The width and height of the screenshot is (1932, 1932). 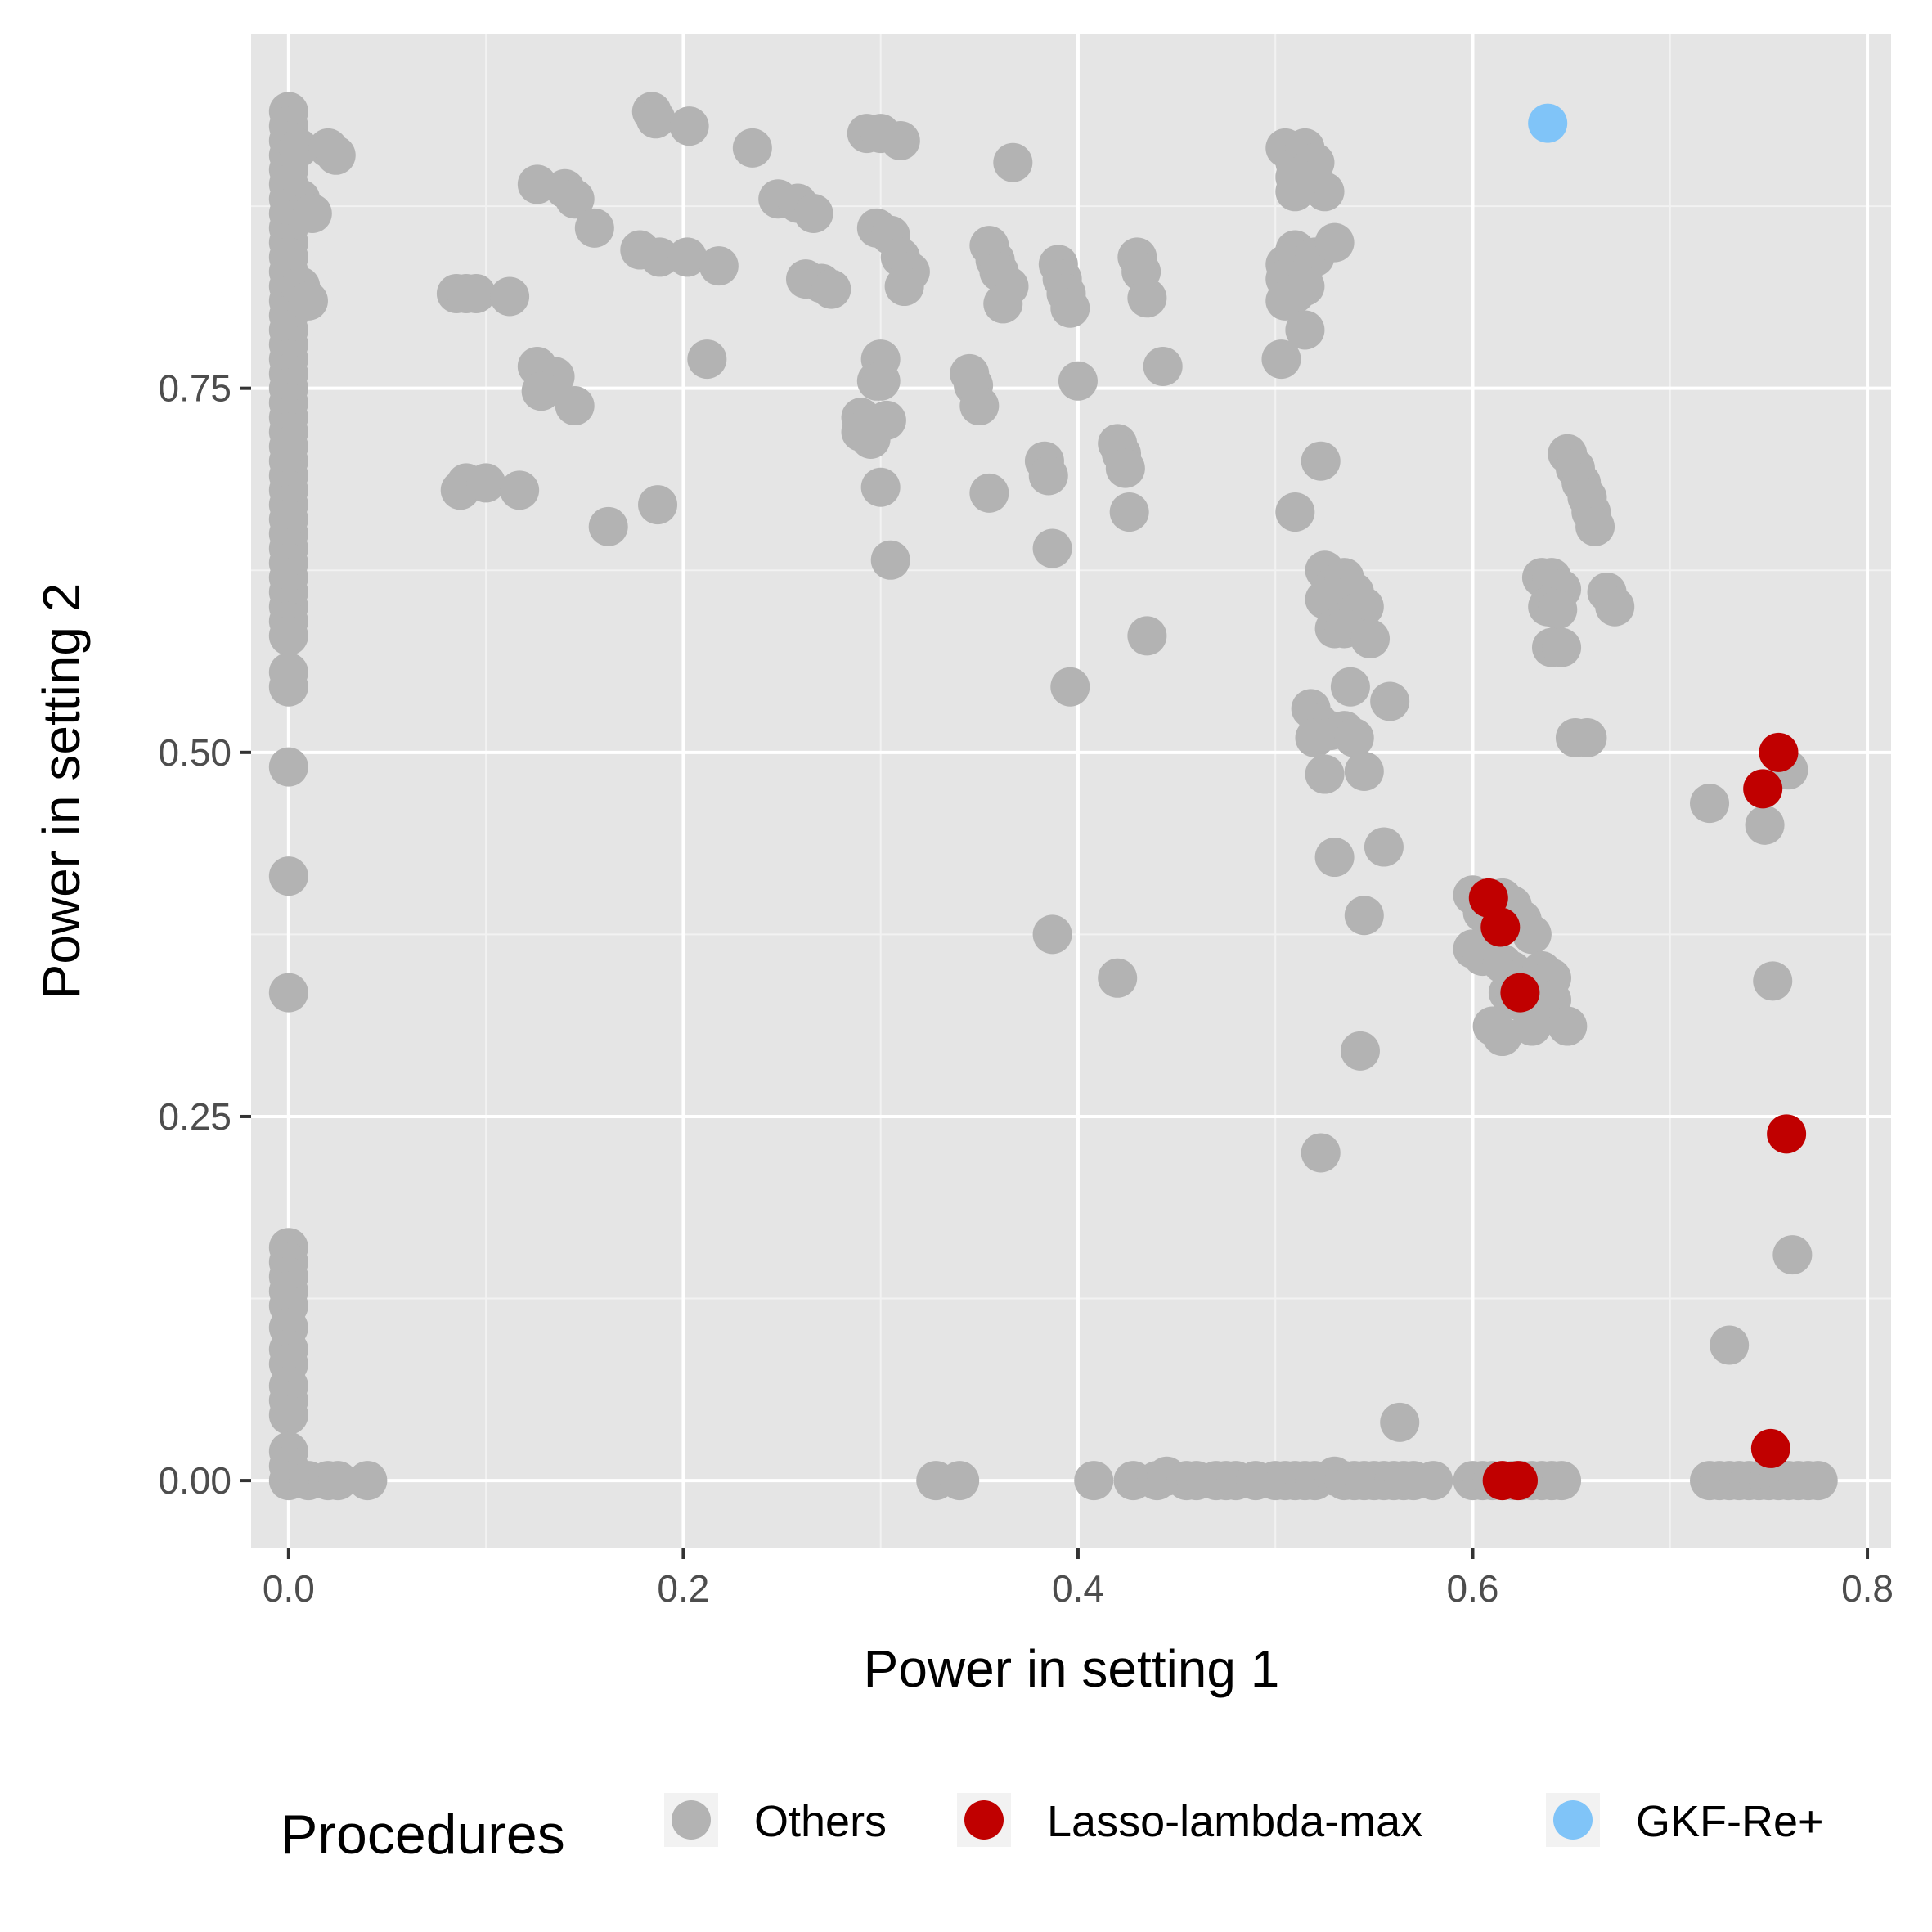 I want to click on legend-label-gkf: GKF-Re+, so click(x=1730, y=1822).